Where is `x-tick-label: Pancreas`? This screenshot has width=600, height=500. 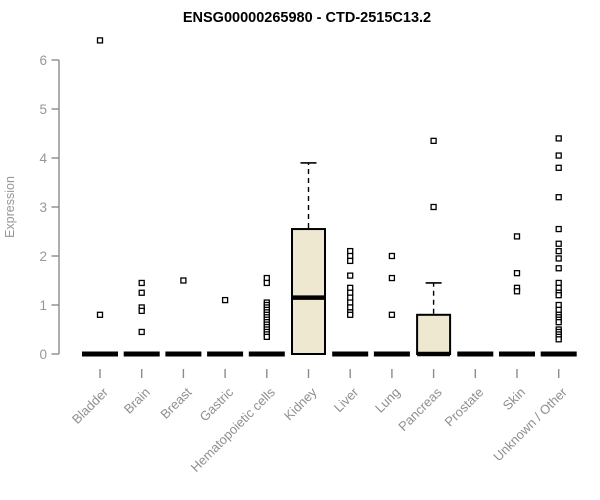 x-tick-label: Pancreas is located at coordinates (420, 409).